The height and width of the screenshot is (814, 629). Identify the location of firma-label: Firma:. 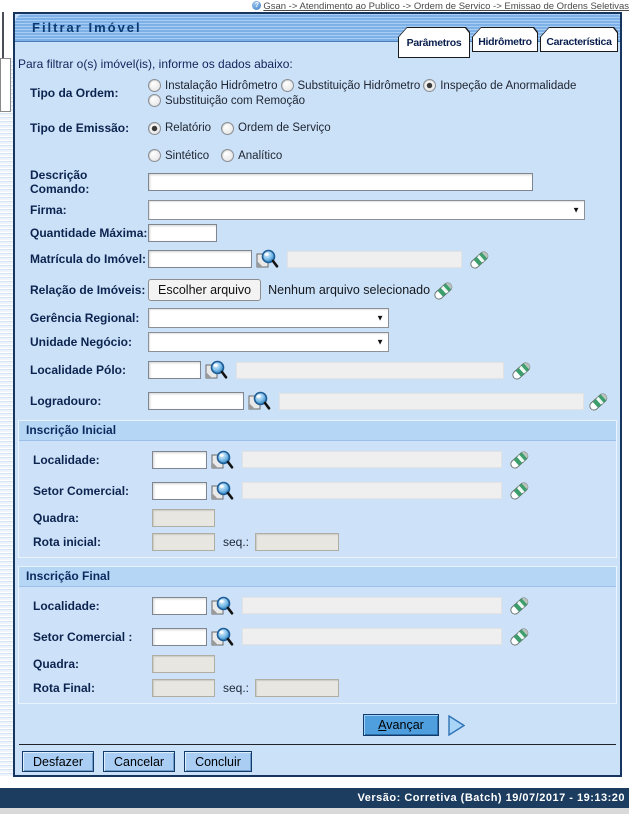
(48, 210).